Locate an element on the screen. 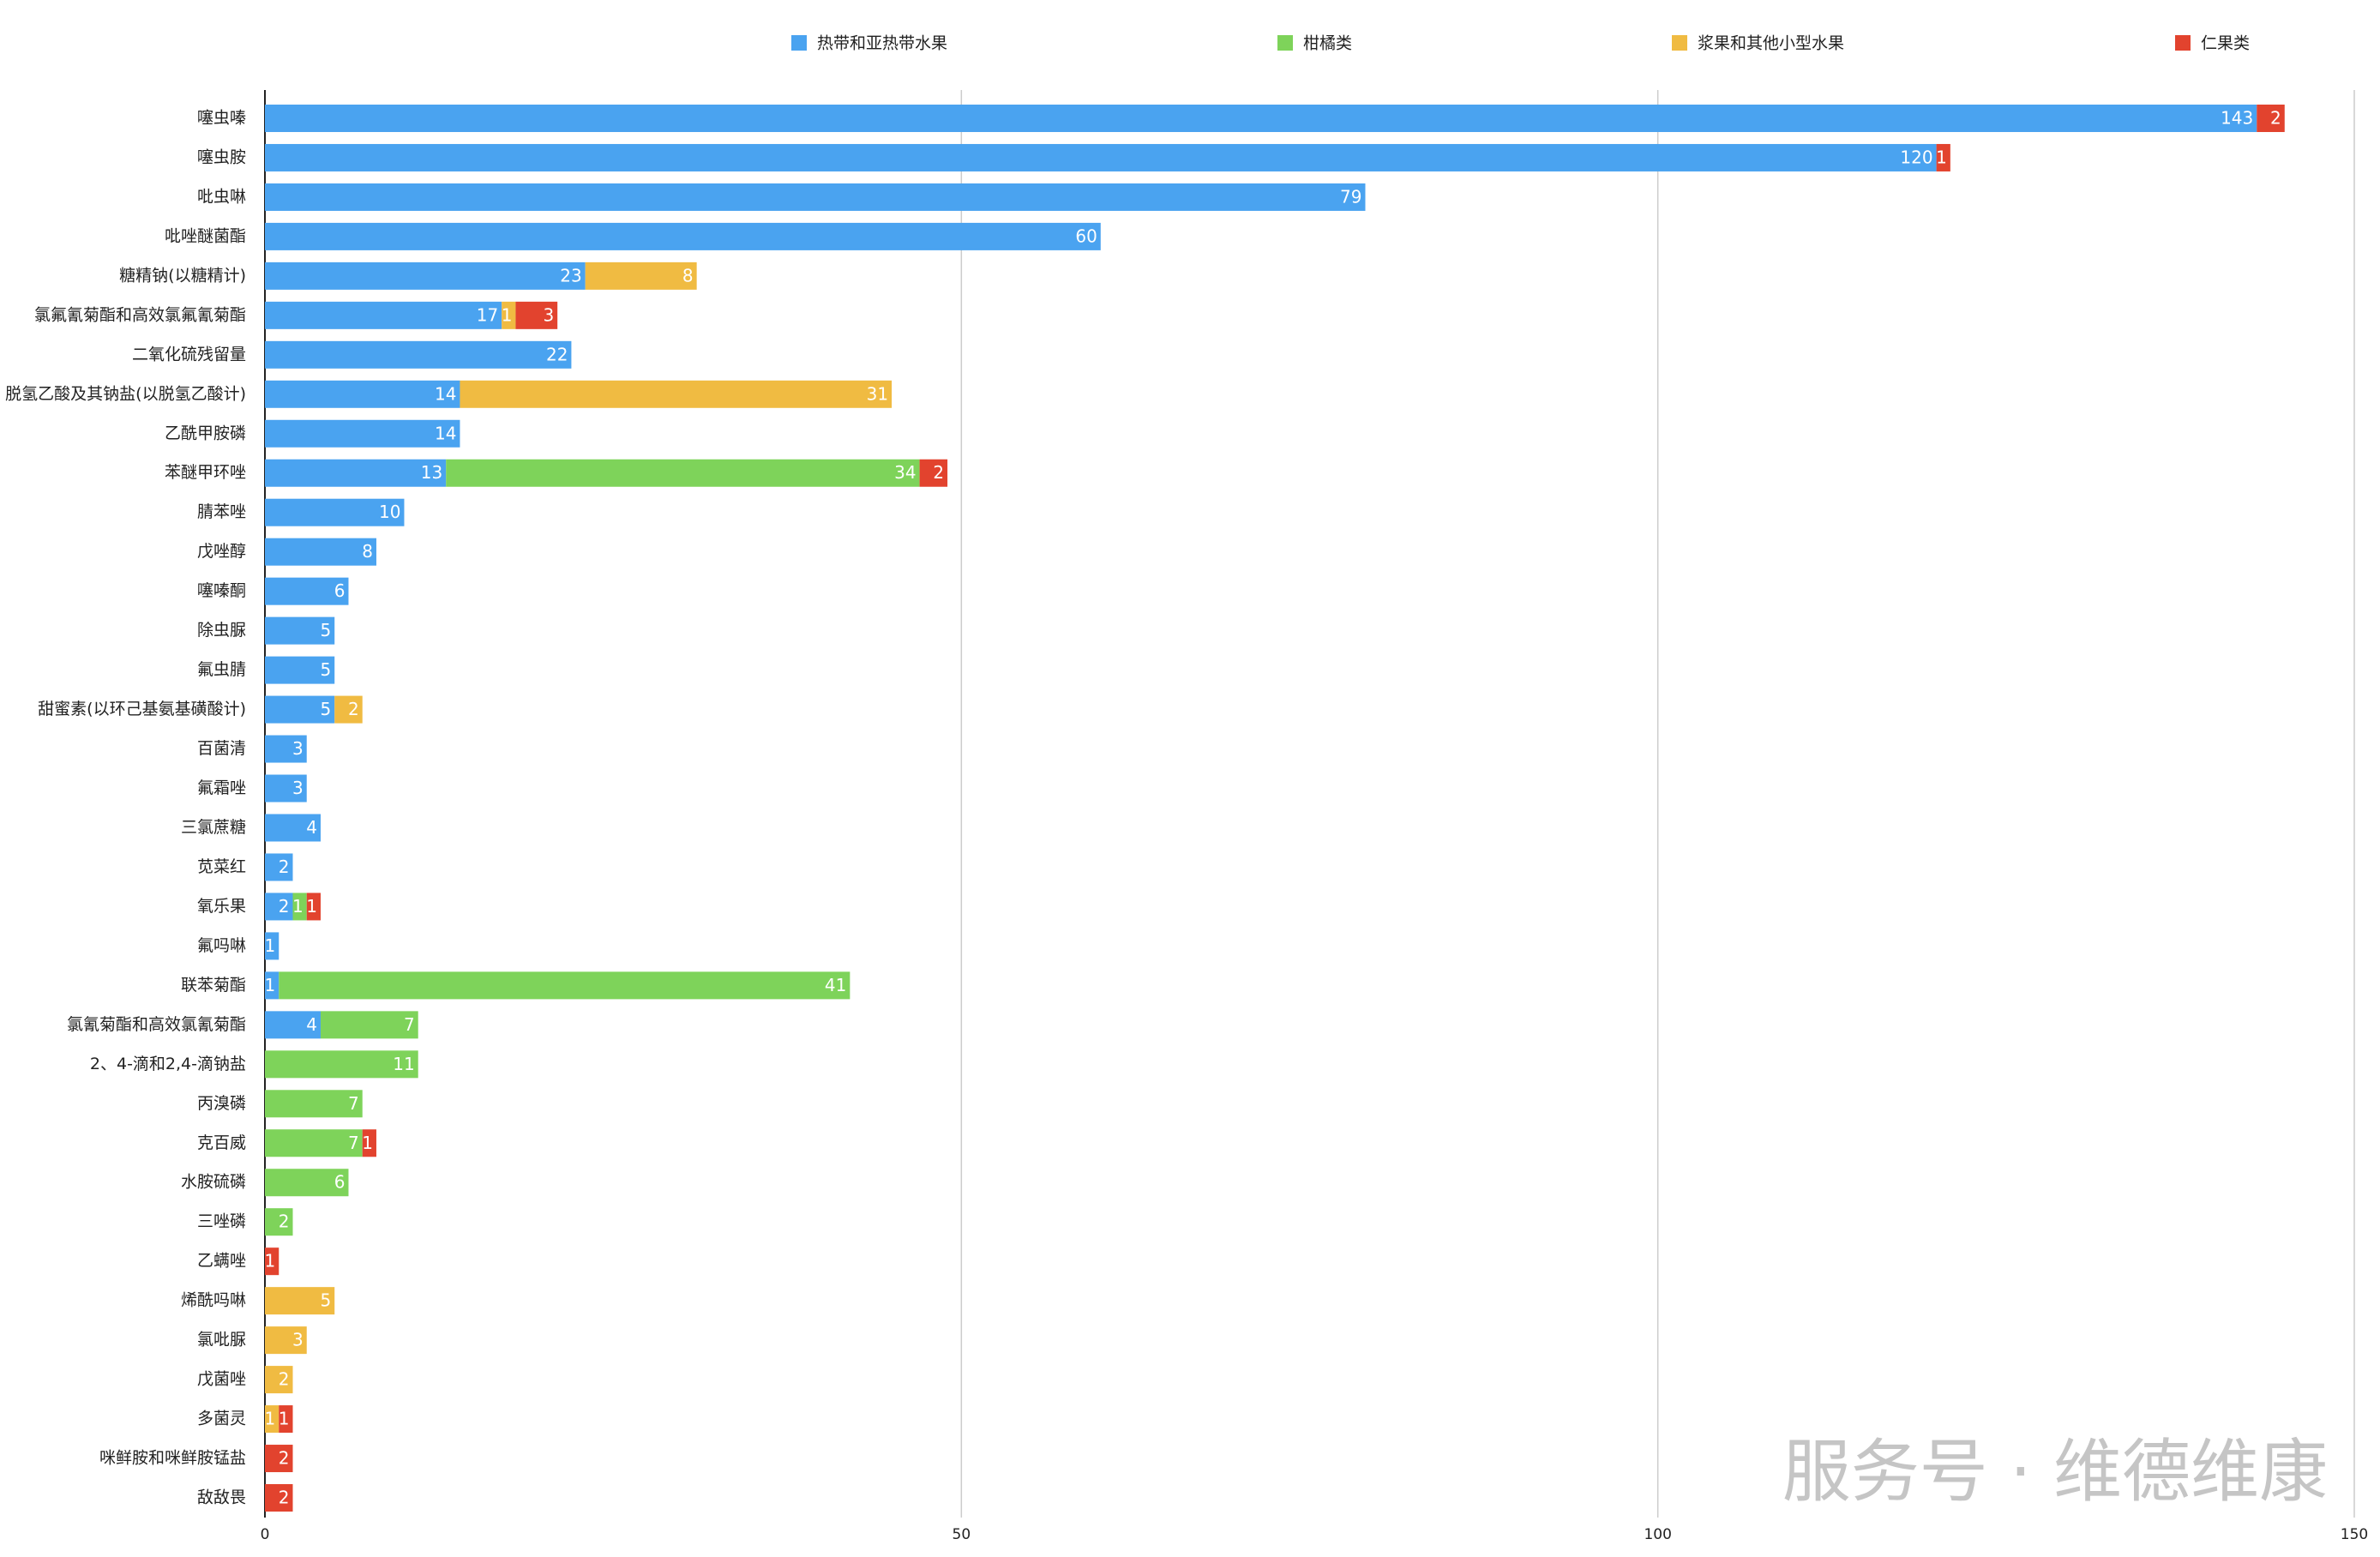  value-label: 79 is located at coordinates (1351, 196).